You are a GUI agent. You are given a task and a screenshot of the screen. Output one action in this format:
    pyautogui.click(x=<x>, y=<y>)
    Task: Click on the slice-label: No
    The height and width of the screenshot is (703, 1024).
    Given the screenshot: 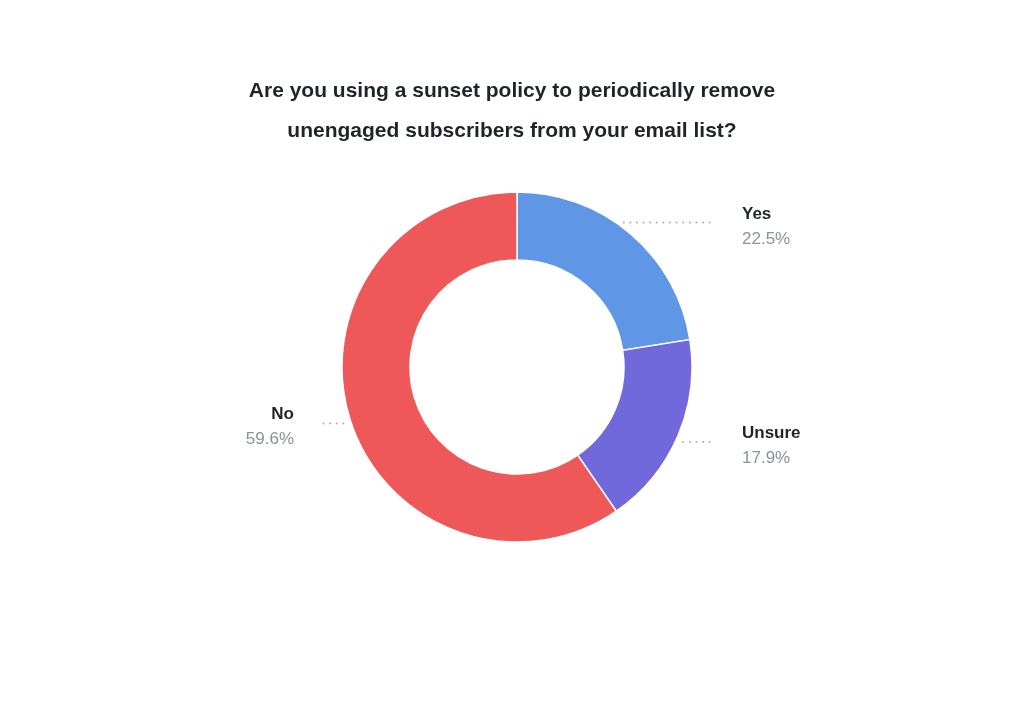 What is the action you would take?
    pyautogui.click(x=282, y=414)
    